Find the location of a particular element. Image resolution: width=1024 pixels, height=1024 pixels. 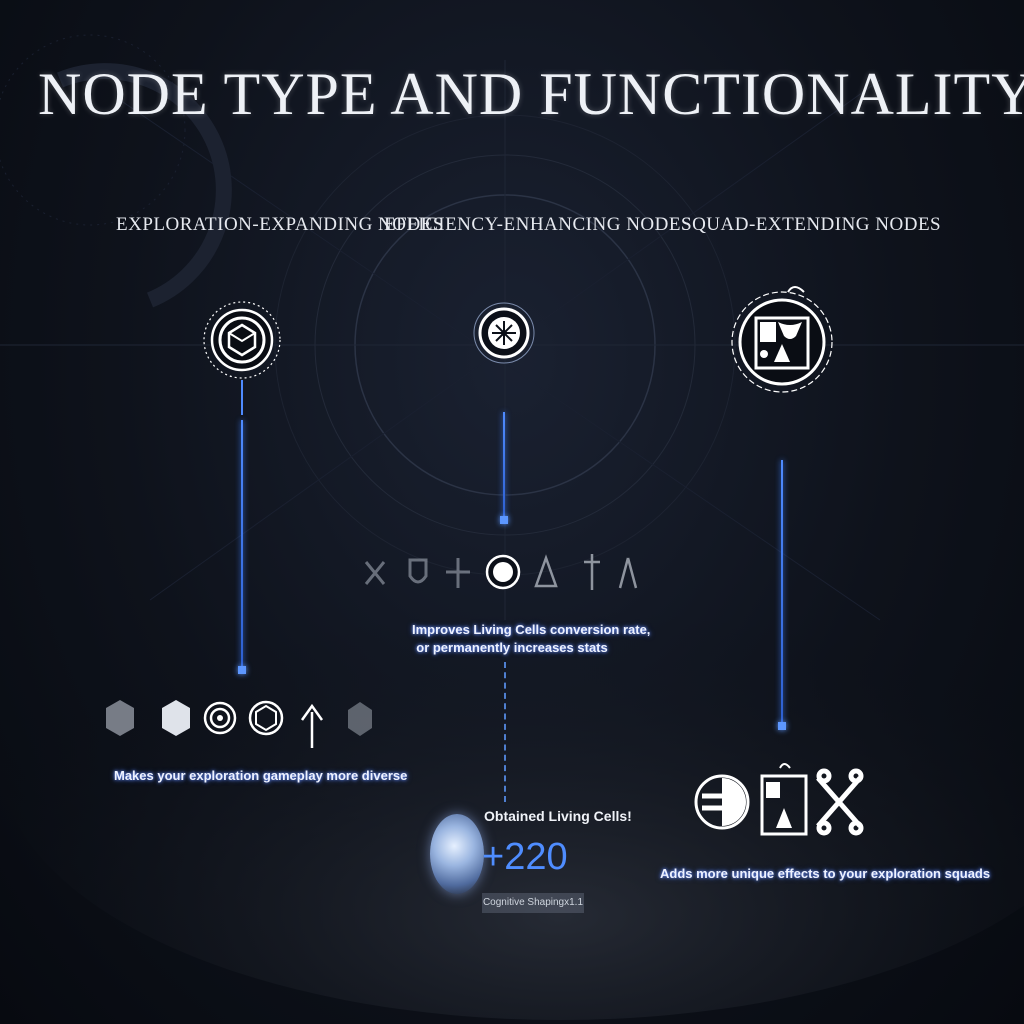

connector-efficiency is located at coordinates (504, 465).